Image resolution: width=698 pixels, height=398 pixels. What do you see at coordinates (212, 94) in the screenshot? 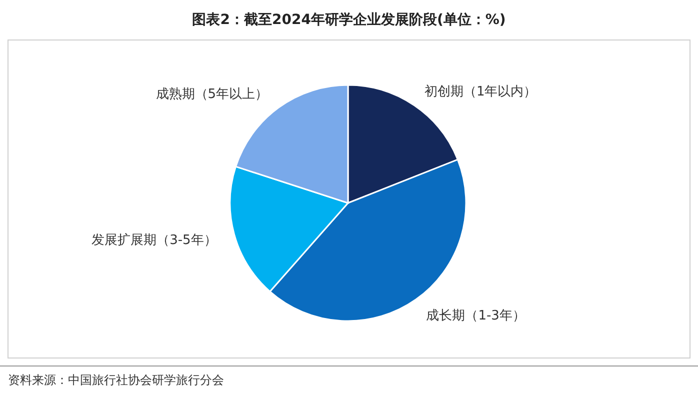
I see `slice-label: 成熟期（5年以上）` at bounding box center [212, 94].